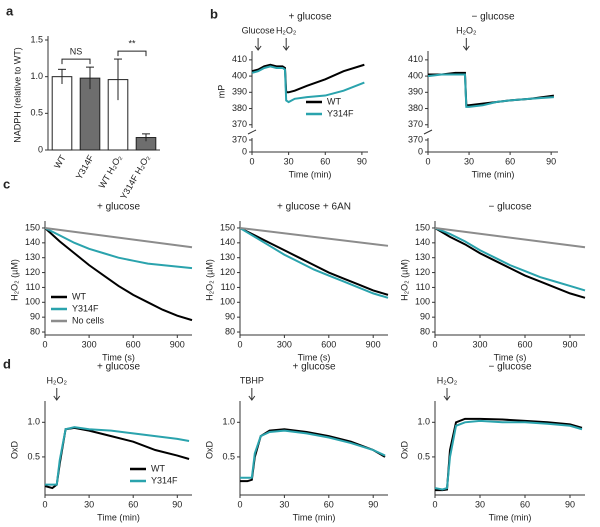 This screenshot has width=600, height=527. Describe the element at coordinates (214, 13) in the screenshot. I see `panel-letter: b` at that location.